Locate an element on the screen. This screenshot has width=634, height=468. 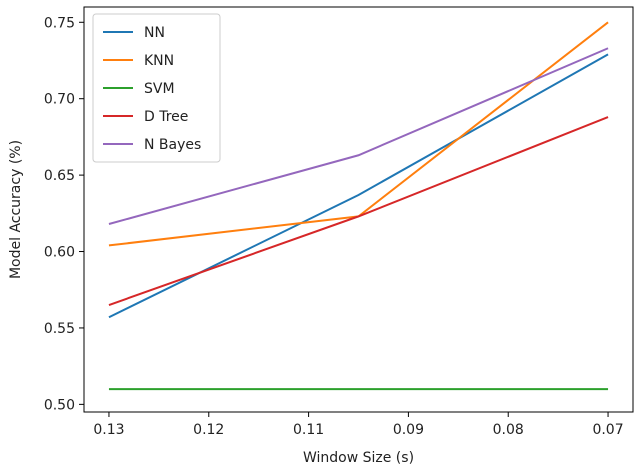
x-tick-label: 0.07 is located at coordinates (607, 430).